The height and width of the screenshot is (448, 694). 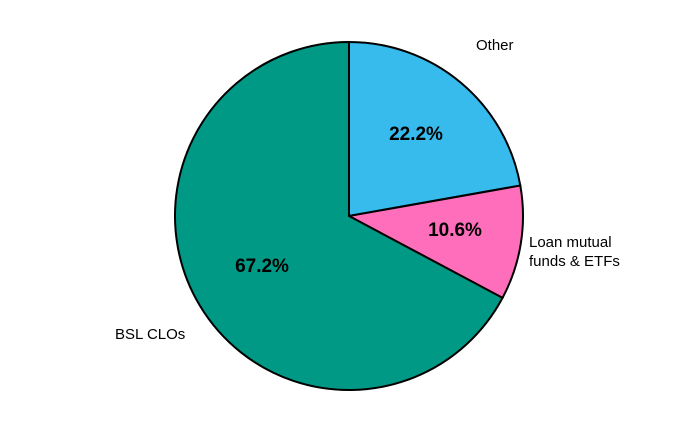 What do you see at coordinates (495, 45) in the screenshot?
I see `pie-category-label-other: Other` at bounding box center [495, 45].